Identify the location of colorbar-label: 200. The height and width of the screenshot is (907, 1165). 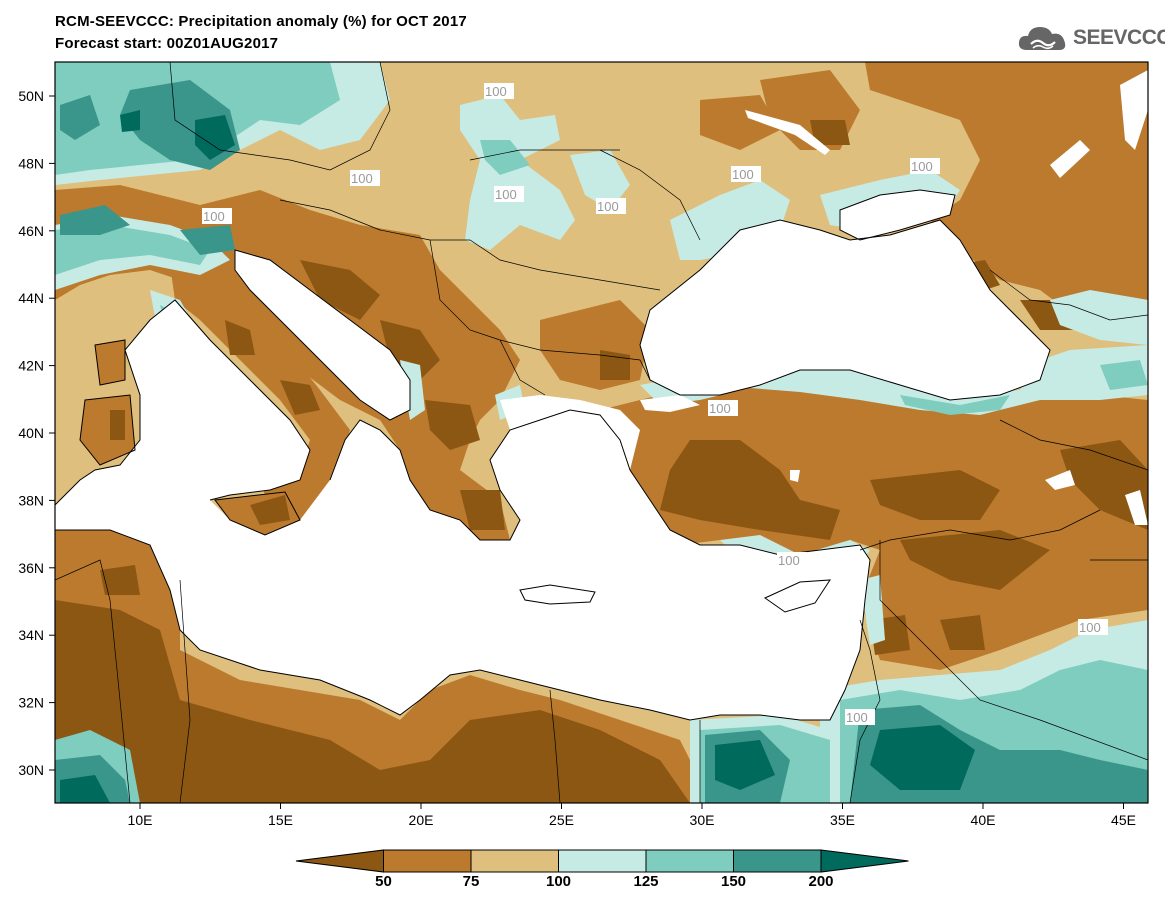
(821, 881).